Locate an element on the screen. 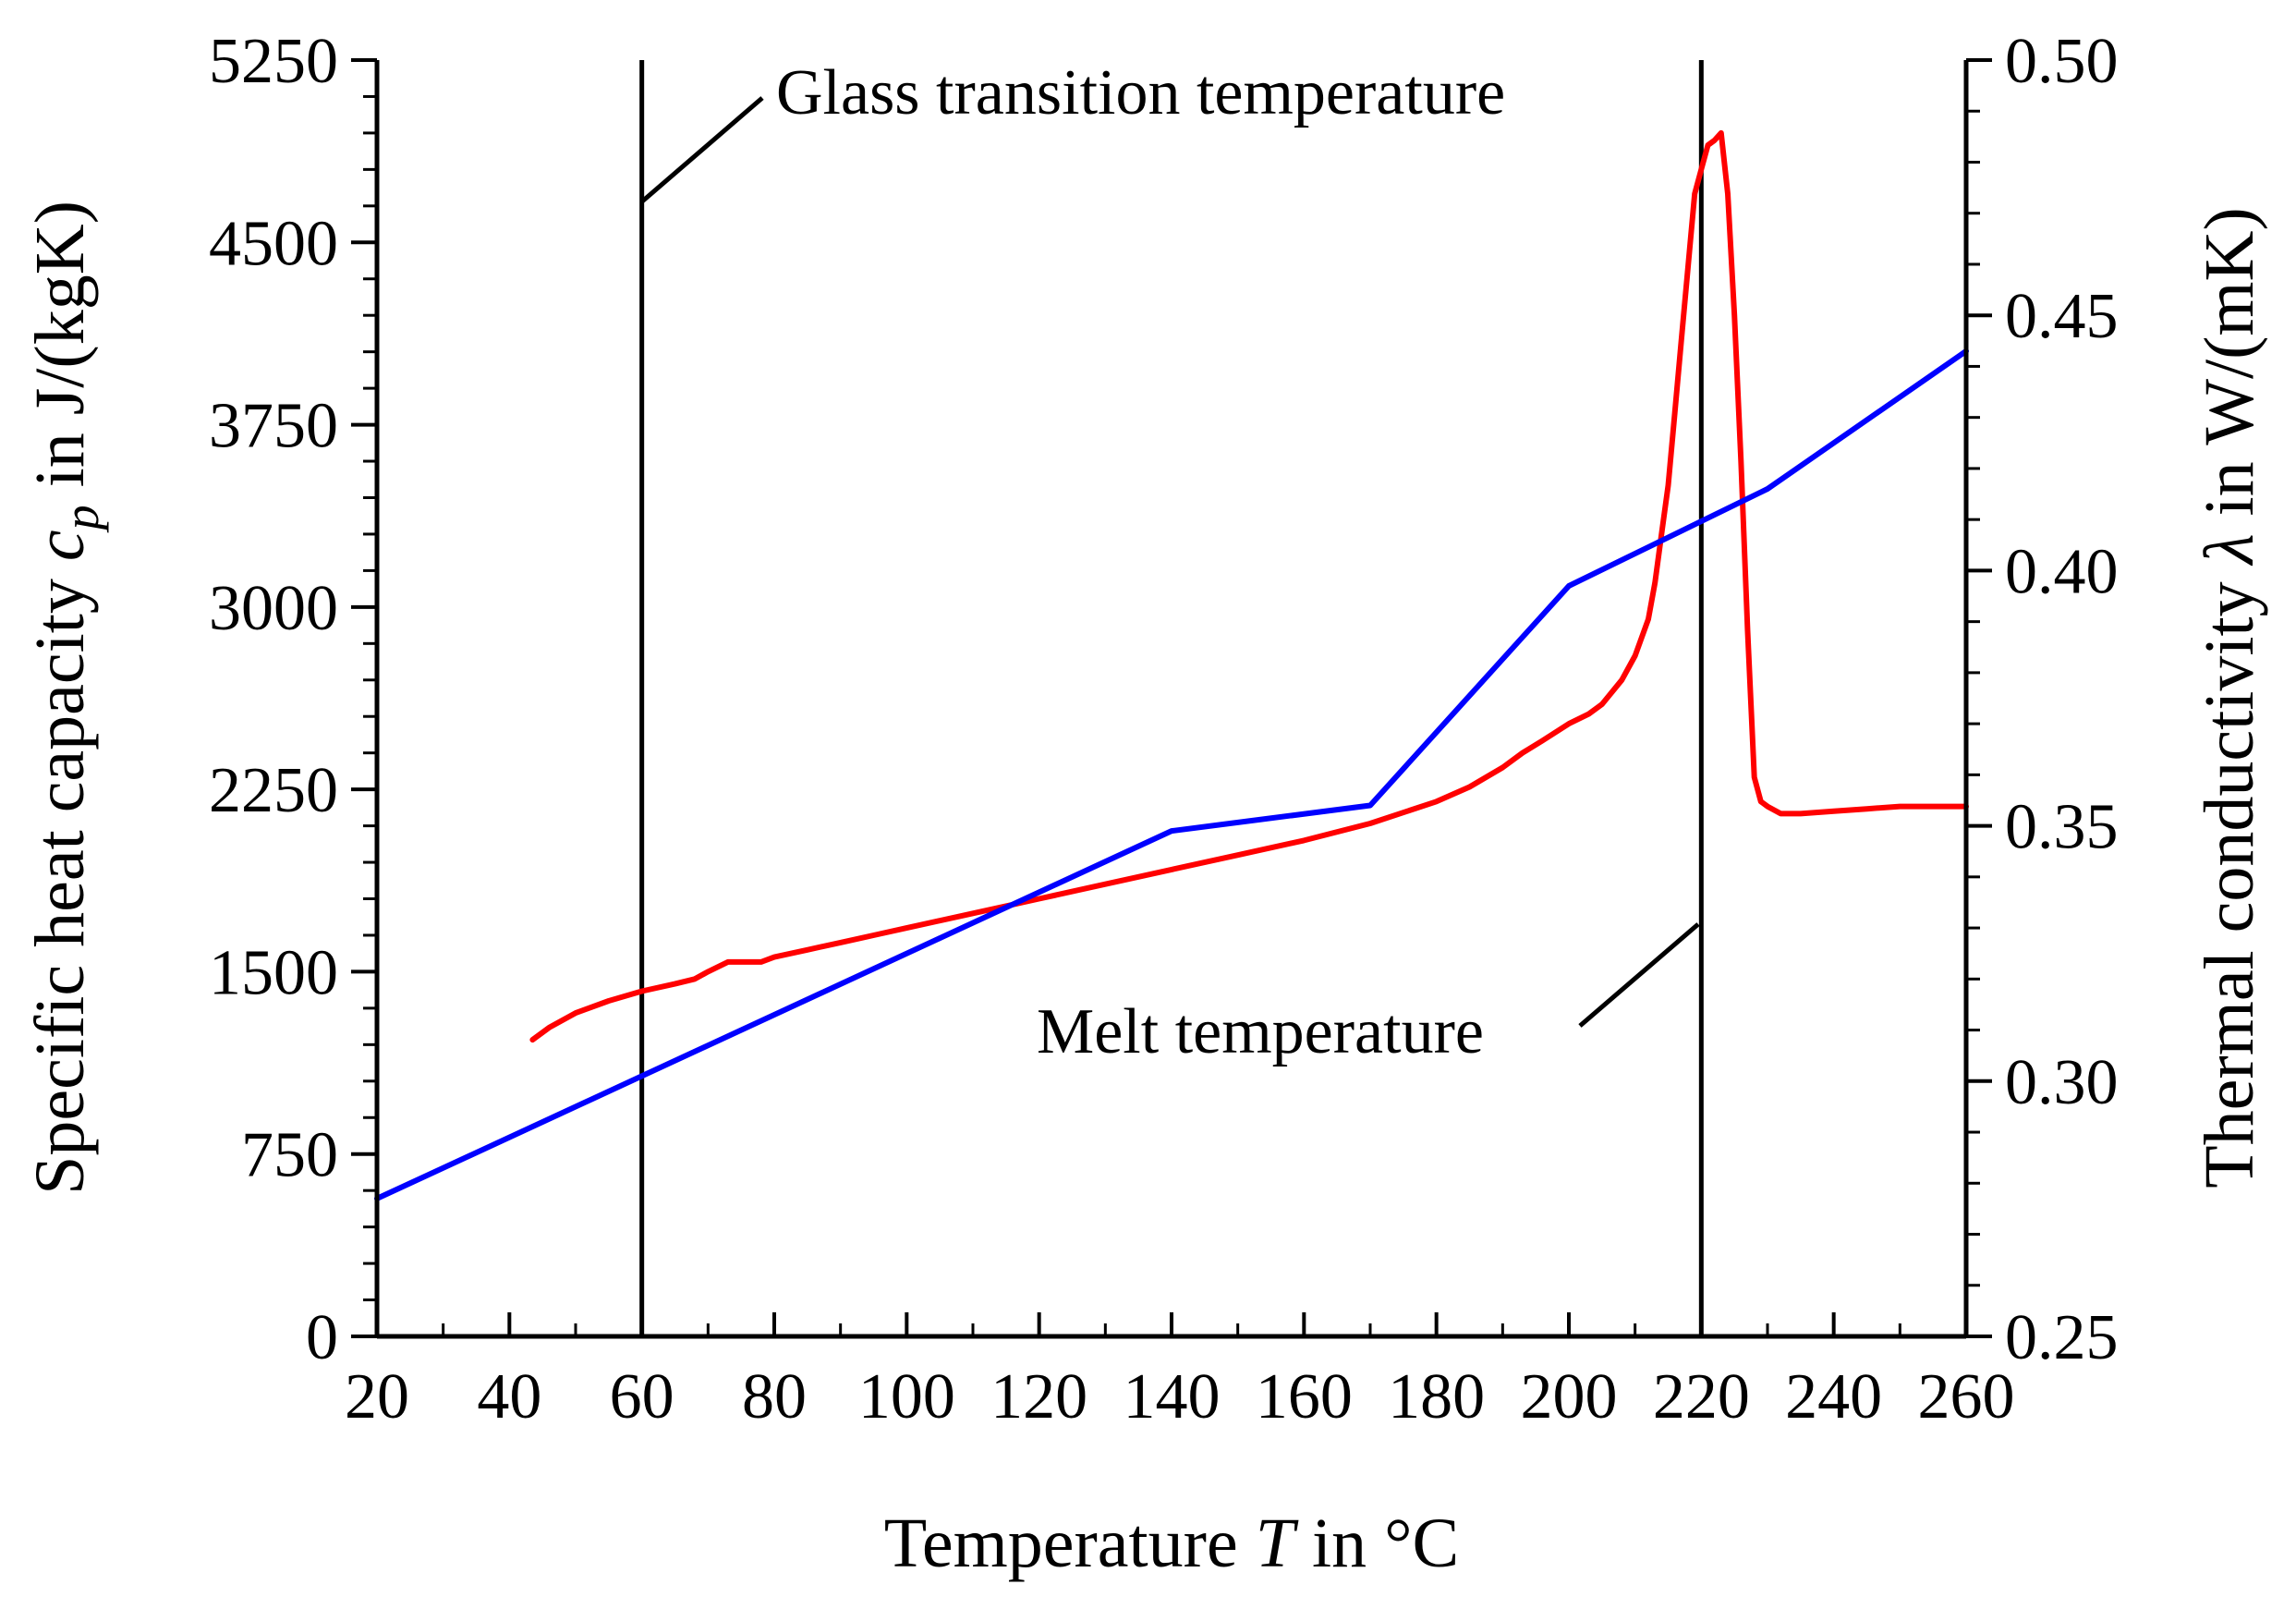 This screenshot has height=1609, width=2296. y-right-tick-label: 0.45 is located at coordinates (2062, 316).